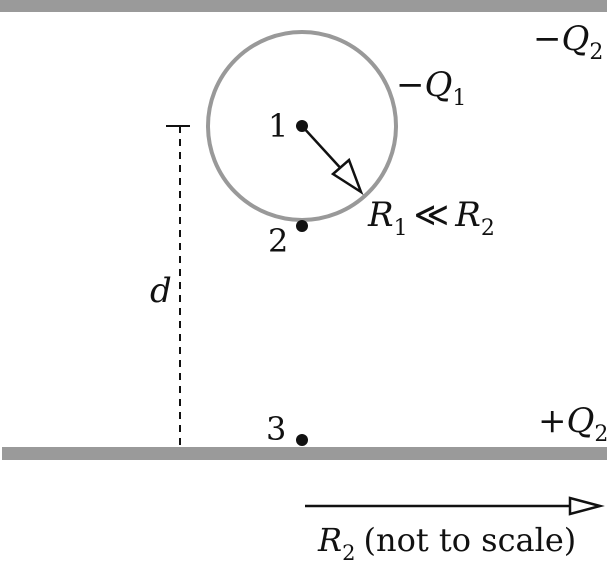  I want to click on sphere-charge-label: −Q1, so click(431, 88).